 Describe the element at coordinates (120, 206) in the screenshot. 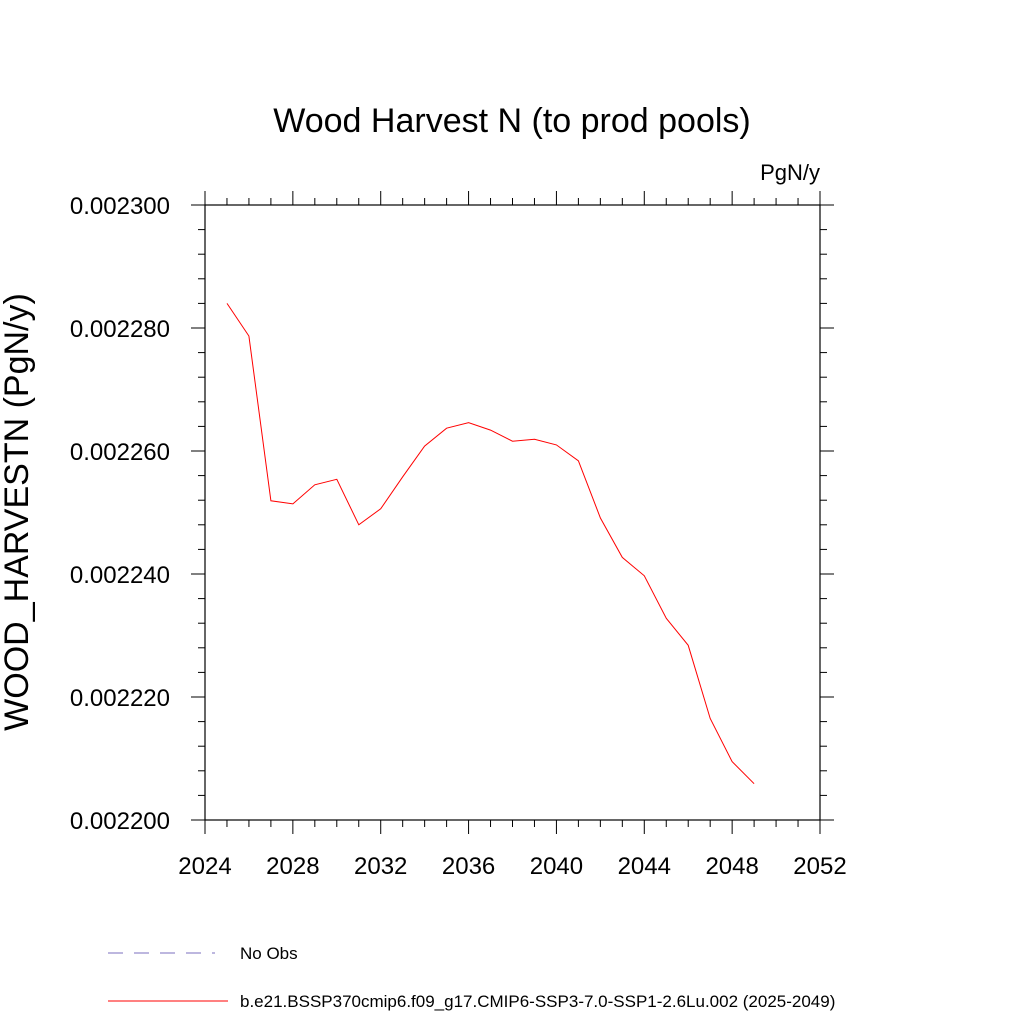

I see `y-tick-label: 0.002300` at that location.